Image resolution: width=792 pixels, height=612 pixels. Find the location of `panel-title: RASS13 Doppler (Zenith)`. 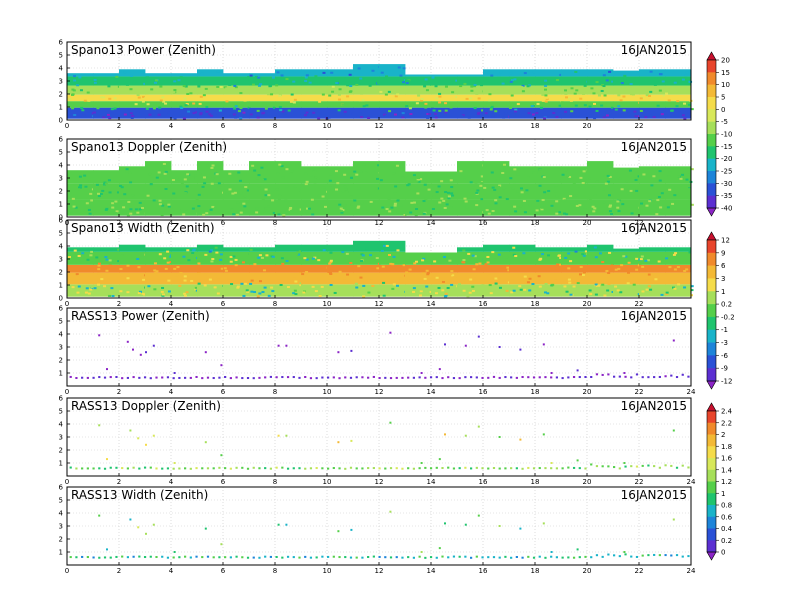

panel-title: RASS13 Doppler (Zenith) is located at coordinates (146, 406).